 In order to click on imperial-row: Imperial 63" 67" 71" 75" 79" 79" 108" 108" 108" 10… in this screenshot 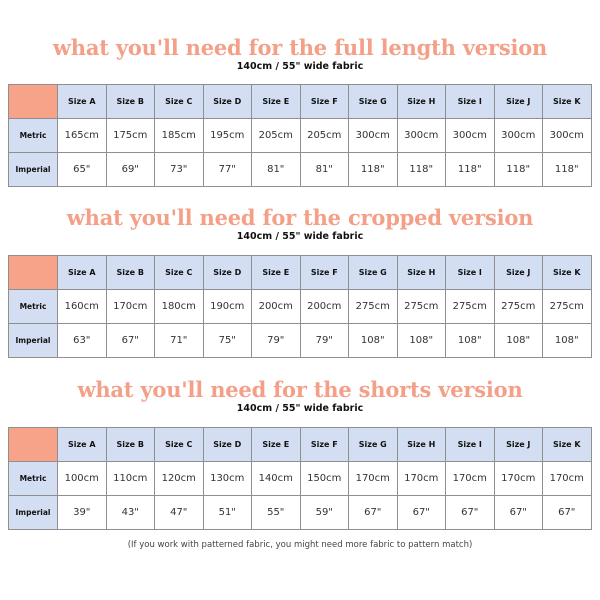, I will do `click(300, 340)`.